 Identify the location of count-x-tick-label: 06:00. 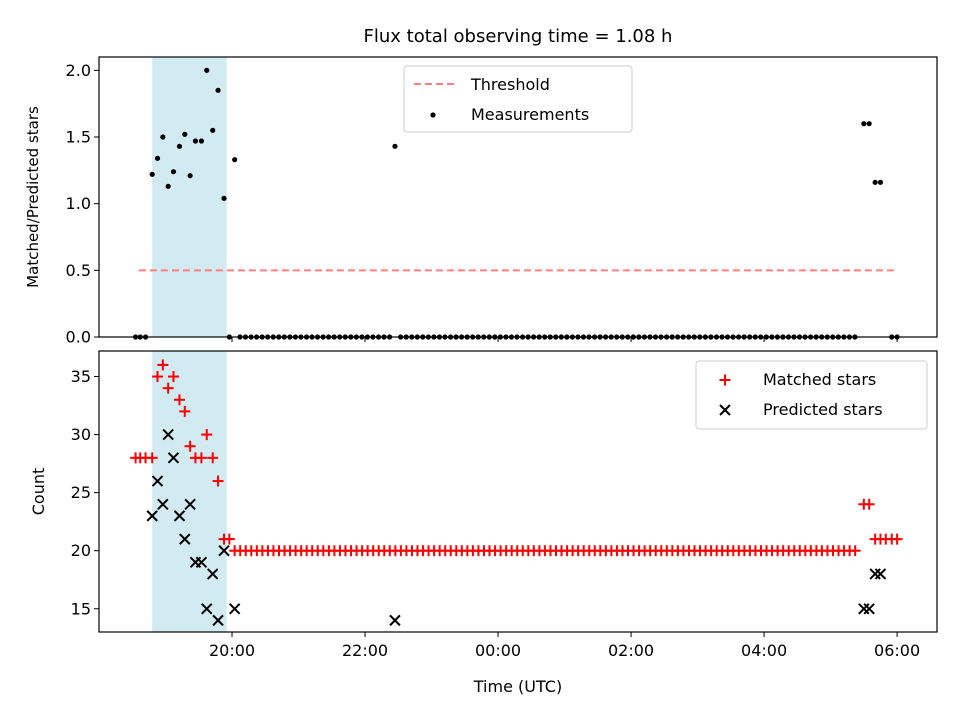
(897, 650).